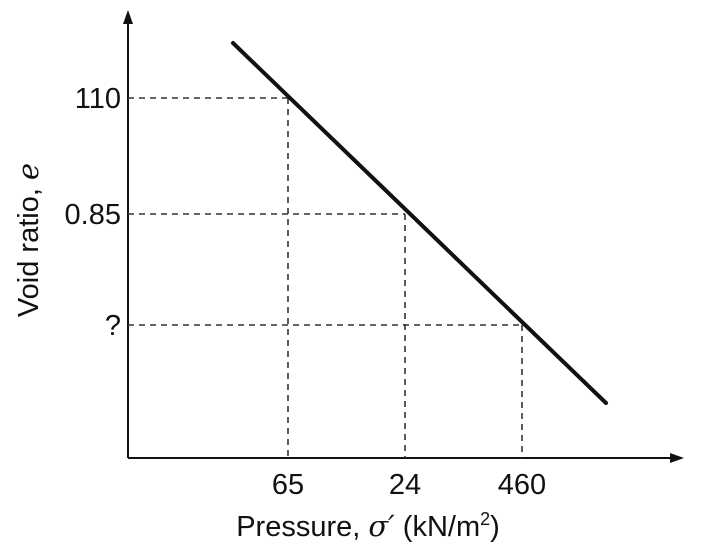 The width and height of the screenshot is (703, 549). Describe the element at coordinates (113, 326) in the screenshot. I see `y-tick-label: ?` at that location.